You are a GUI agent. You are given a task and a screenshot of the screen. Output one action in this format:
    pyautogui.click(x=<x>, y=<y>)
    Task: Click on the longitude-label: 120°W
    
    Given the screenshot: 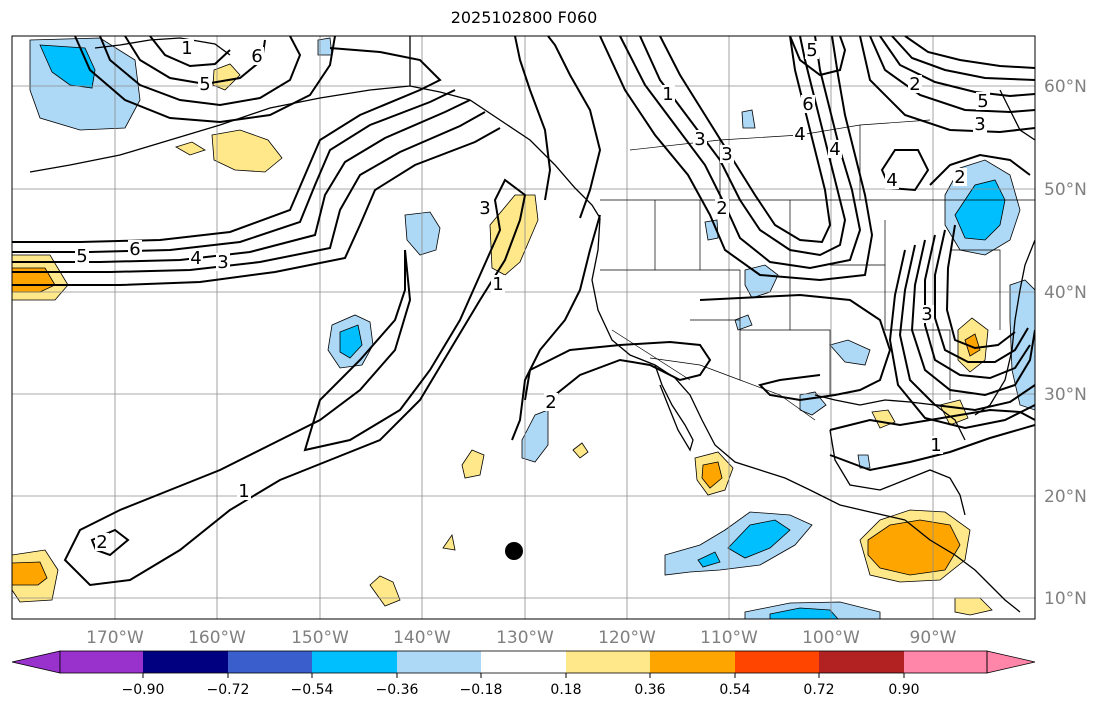 What is the action you would take?
    pyautogui.click(x=627, y=638)
    